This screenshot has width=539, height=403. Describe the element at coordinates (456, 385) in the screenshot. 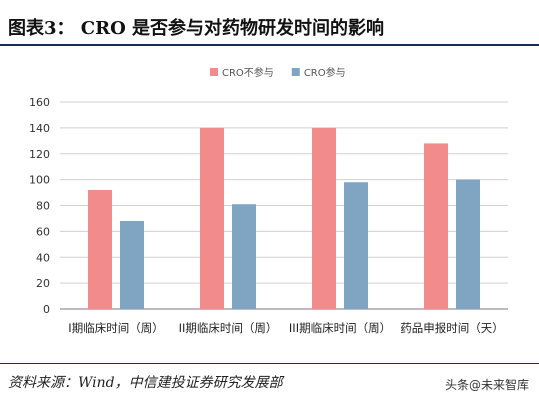

I see `watermark-prefix: 头条` at that location.